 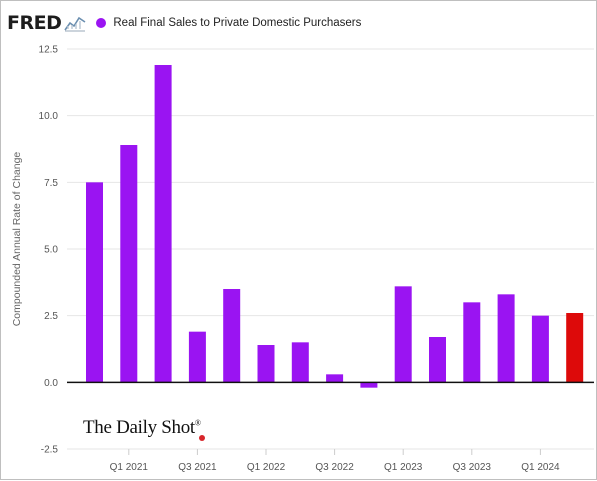 I want to click on y-tick-label: 5.0, so click(x=51, y=250).